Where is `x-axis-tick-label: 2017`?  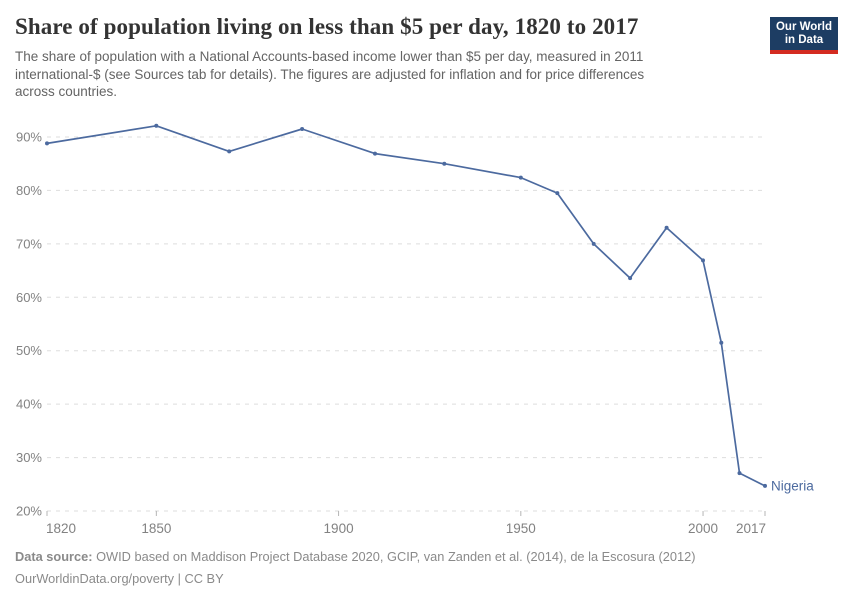
x-axis-tick-label: 2017 is located at coordinates (751, 528).